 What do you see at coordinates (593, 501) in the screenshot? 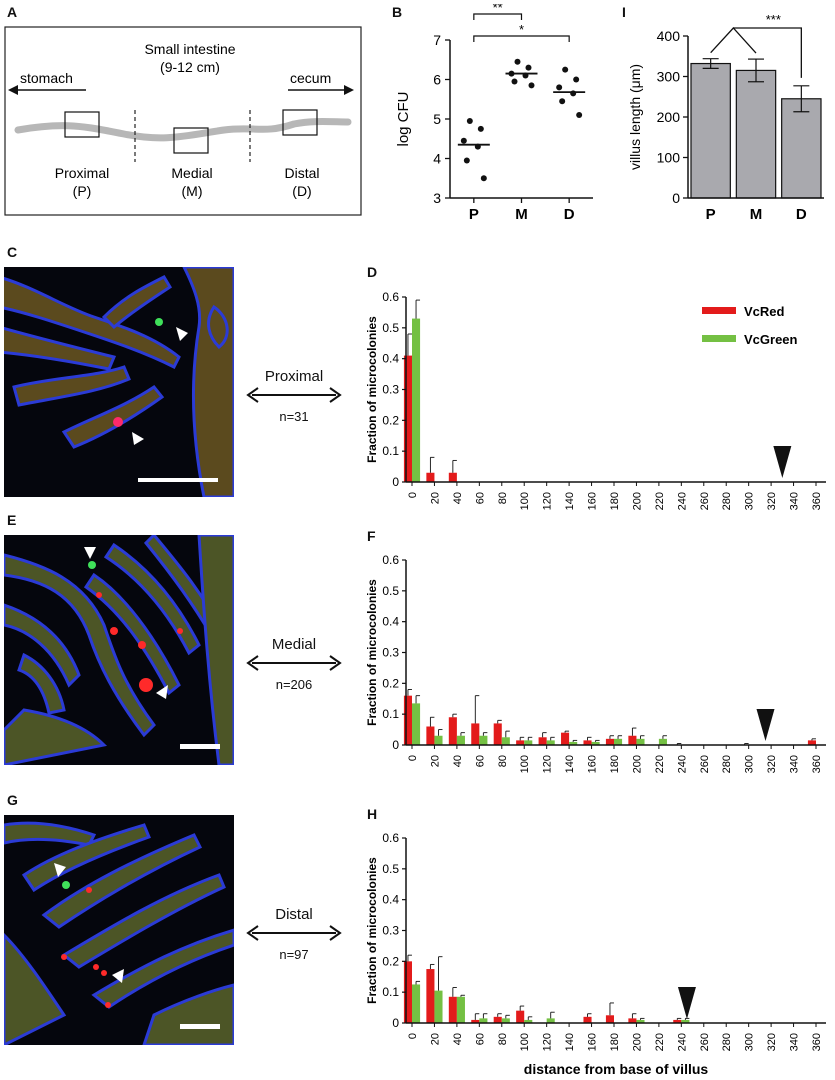
I see `x-tick-label: 160` at bounding box center [593, 501].